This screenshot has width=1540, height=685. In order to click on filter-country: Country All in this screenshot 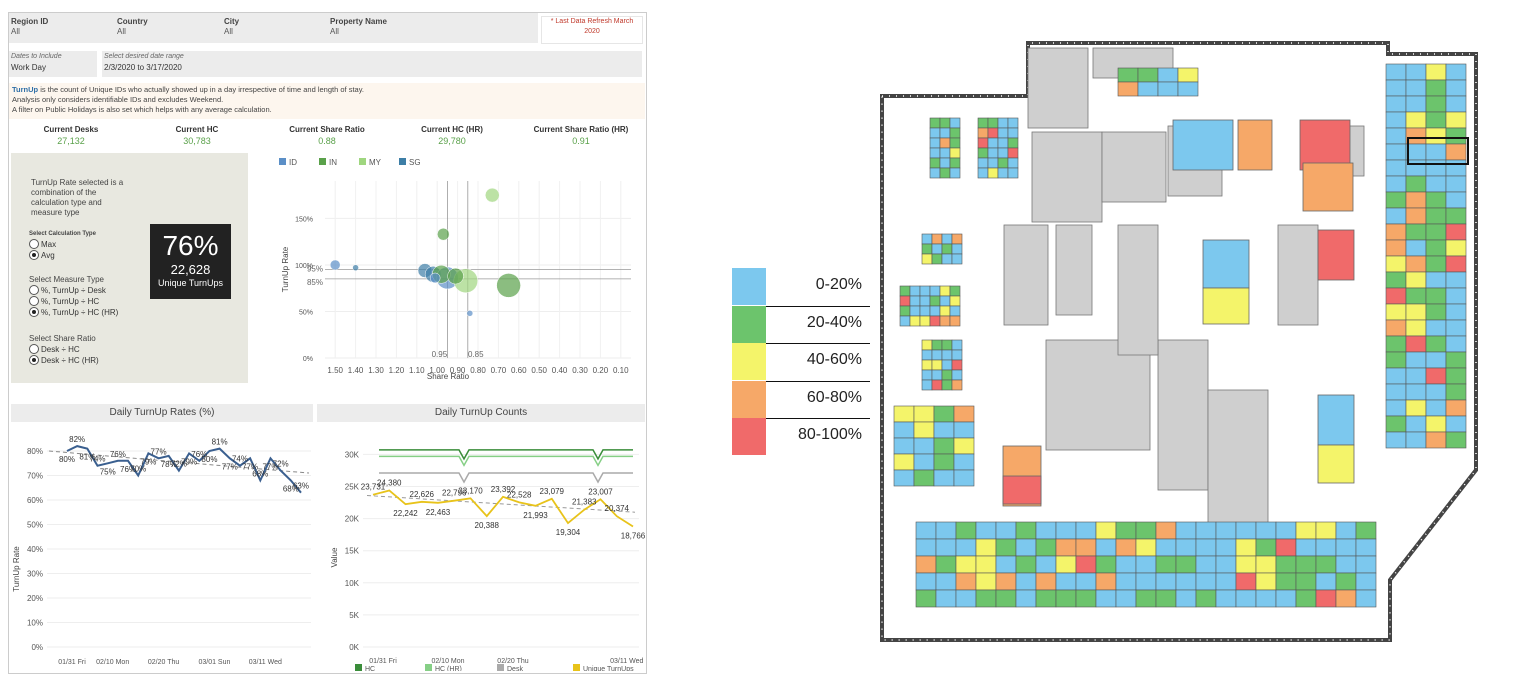, I will do `click(132, 26)`.